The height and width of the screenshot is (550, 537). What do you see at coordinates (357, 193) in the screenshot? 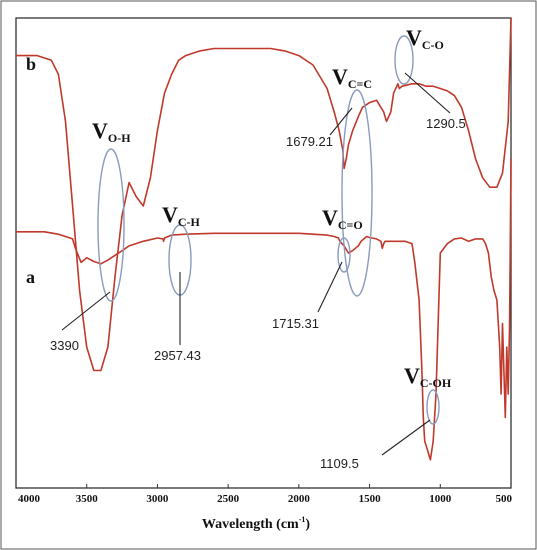
I see `band-ellipse-cc` at bounding box center [357, 193].